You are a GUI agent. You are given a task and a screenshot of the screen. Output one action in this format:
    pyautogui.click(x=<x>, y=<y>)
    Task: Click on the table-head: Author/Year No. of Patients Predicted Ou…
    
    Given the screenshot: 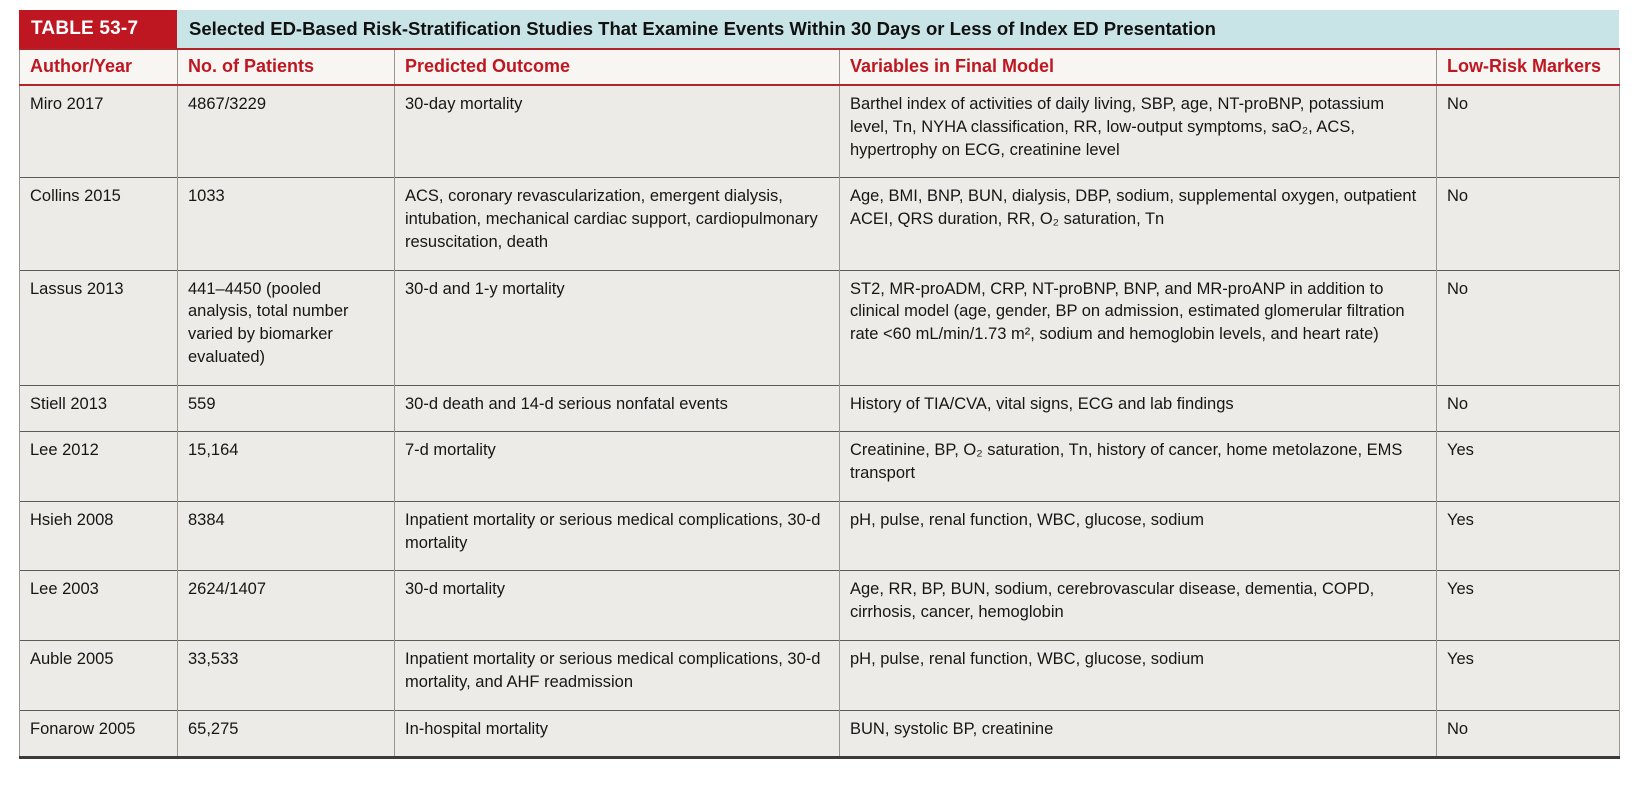 What is the action you would take?
    pyautogui.click(x=819, y=67)
    